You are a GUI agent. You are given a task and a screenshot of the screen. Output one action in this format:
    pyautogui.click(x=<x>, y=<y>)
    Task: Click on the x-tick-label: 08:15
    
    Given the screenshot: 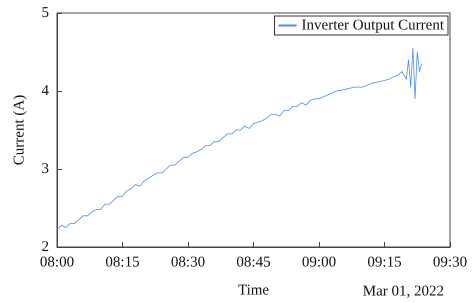 What is the action you would take?
    pyautogui.click(x=122, y=262)
    